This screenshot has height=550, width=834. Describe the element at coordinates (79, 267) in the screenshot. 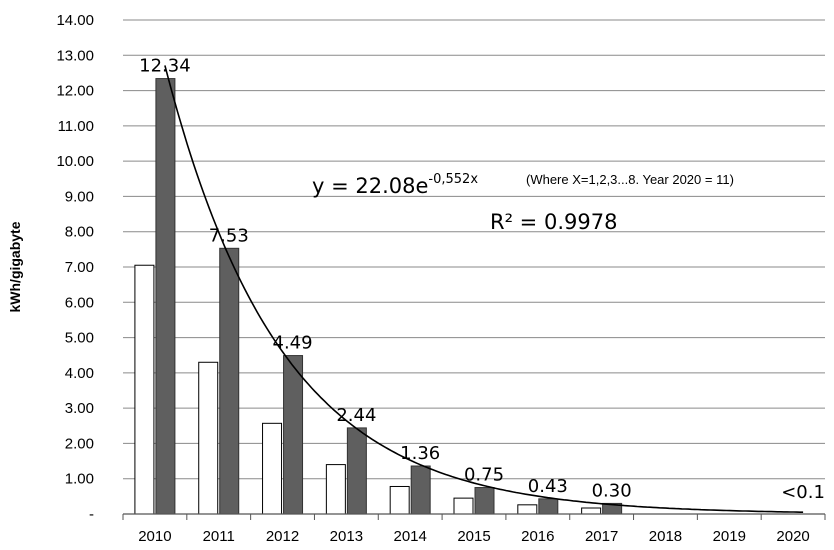

I see `y-tick-label: 7.00` at that location.